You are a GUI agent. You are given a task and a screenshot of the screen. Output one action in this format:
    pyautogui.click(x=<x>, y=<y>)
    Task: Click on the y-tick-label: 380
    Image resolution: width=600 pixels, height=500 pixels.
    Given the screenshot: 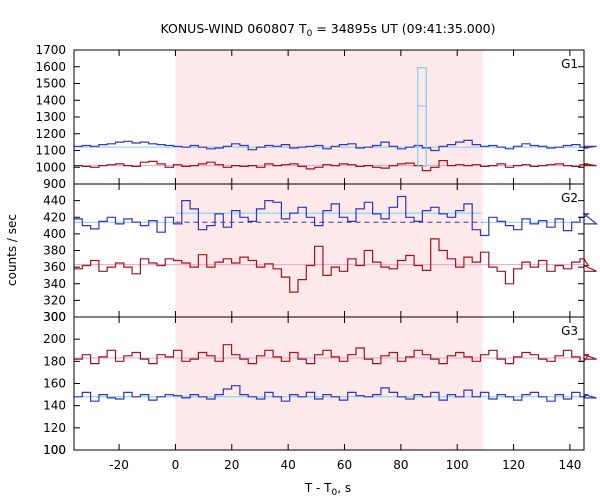 What is the action you would take?
    pyautogui.click(x=54, y=251)
    